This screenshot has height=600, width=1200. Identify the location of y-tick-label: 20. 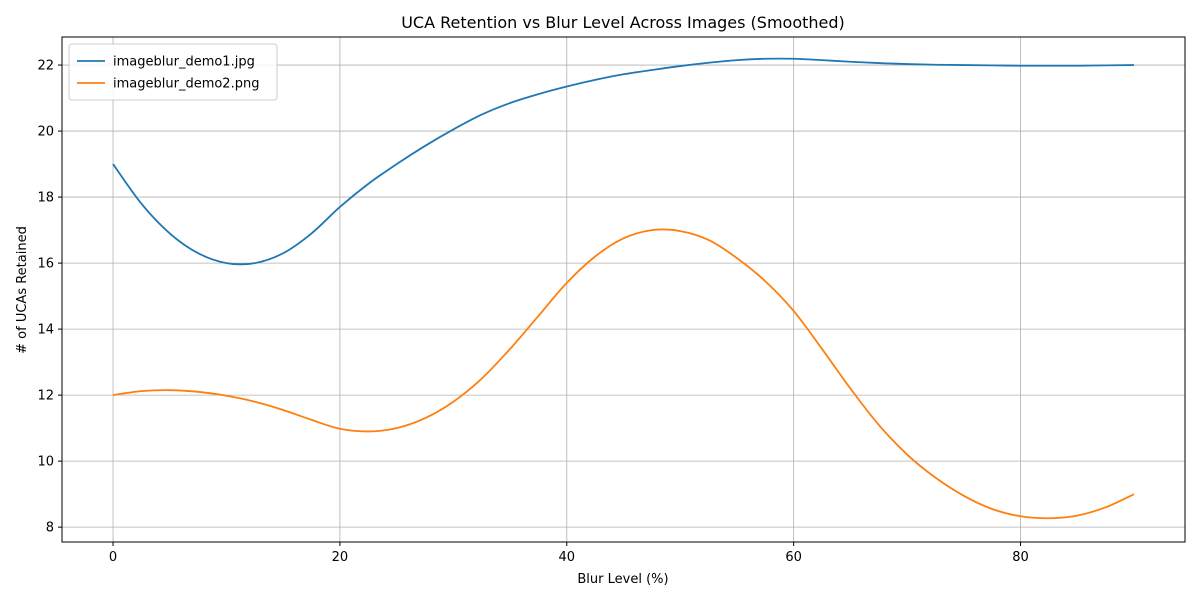
(45, 132).